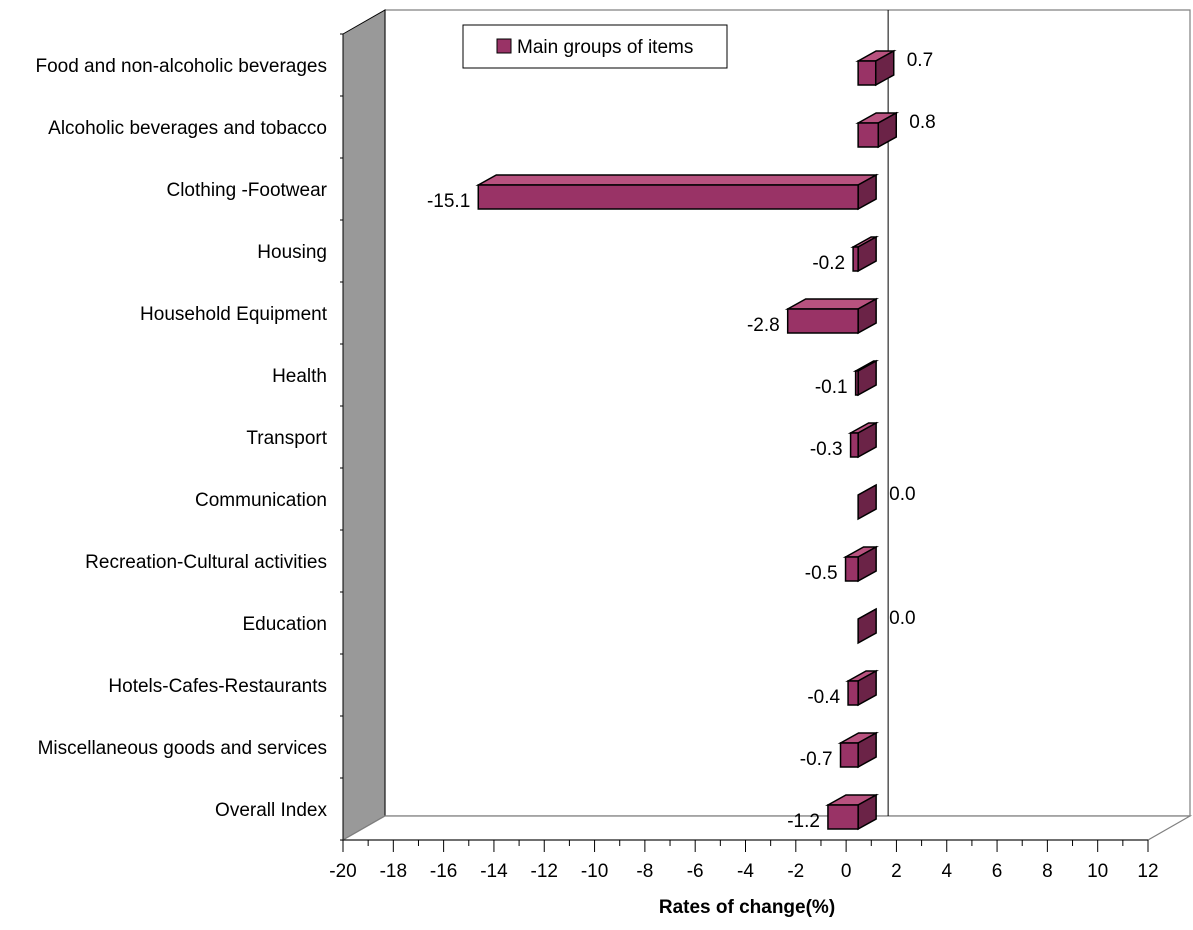 The image size is (1193, 930). Describe the element at coordinates (826, 449) in the screenshot. I see `data-label: -0.3` at that location.